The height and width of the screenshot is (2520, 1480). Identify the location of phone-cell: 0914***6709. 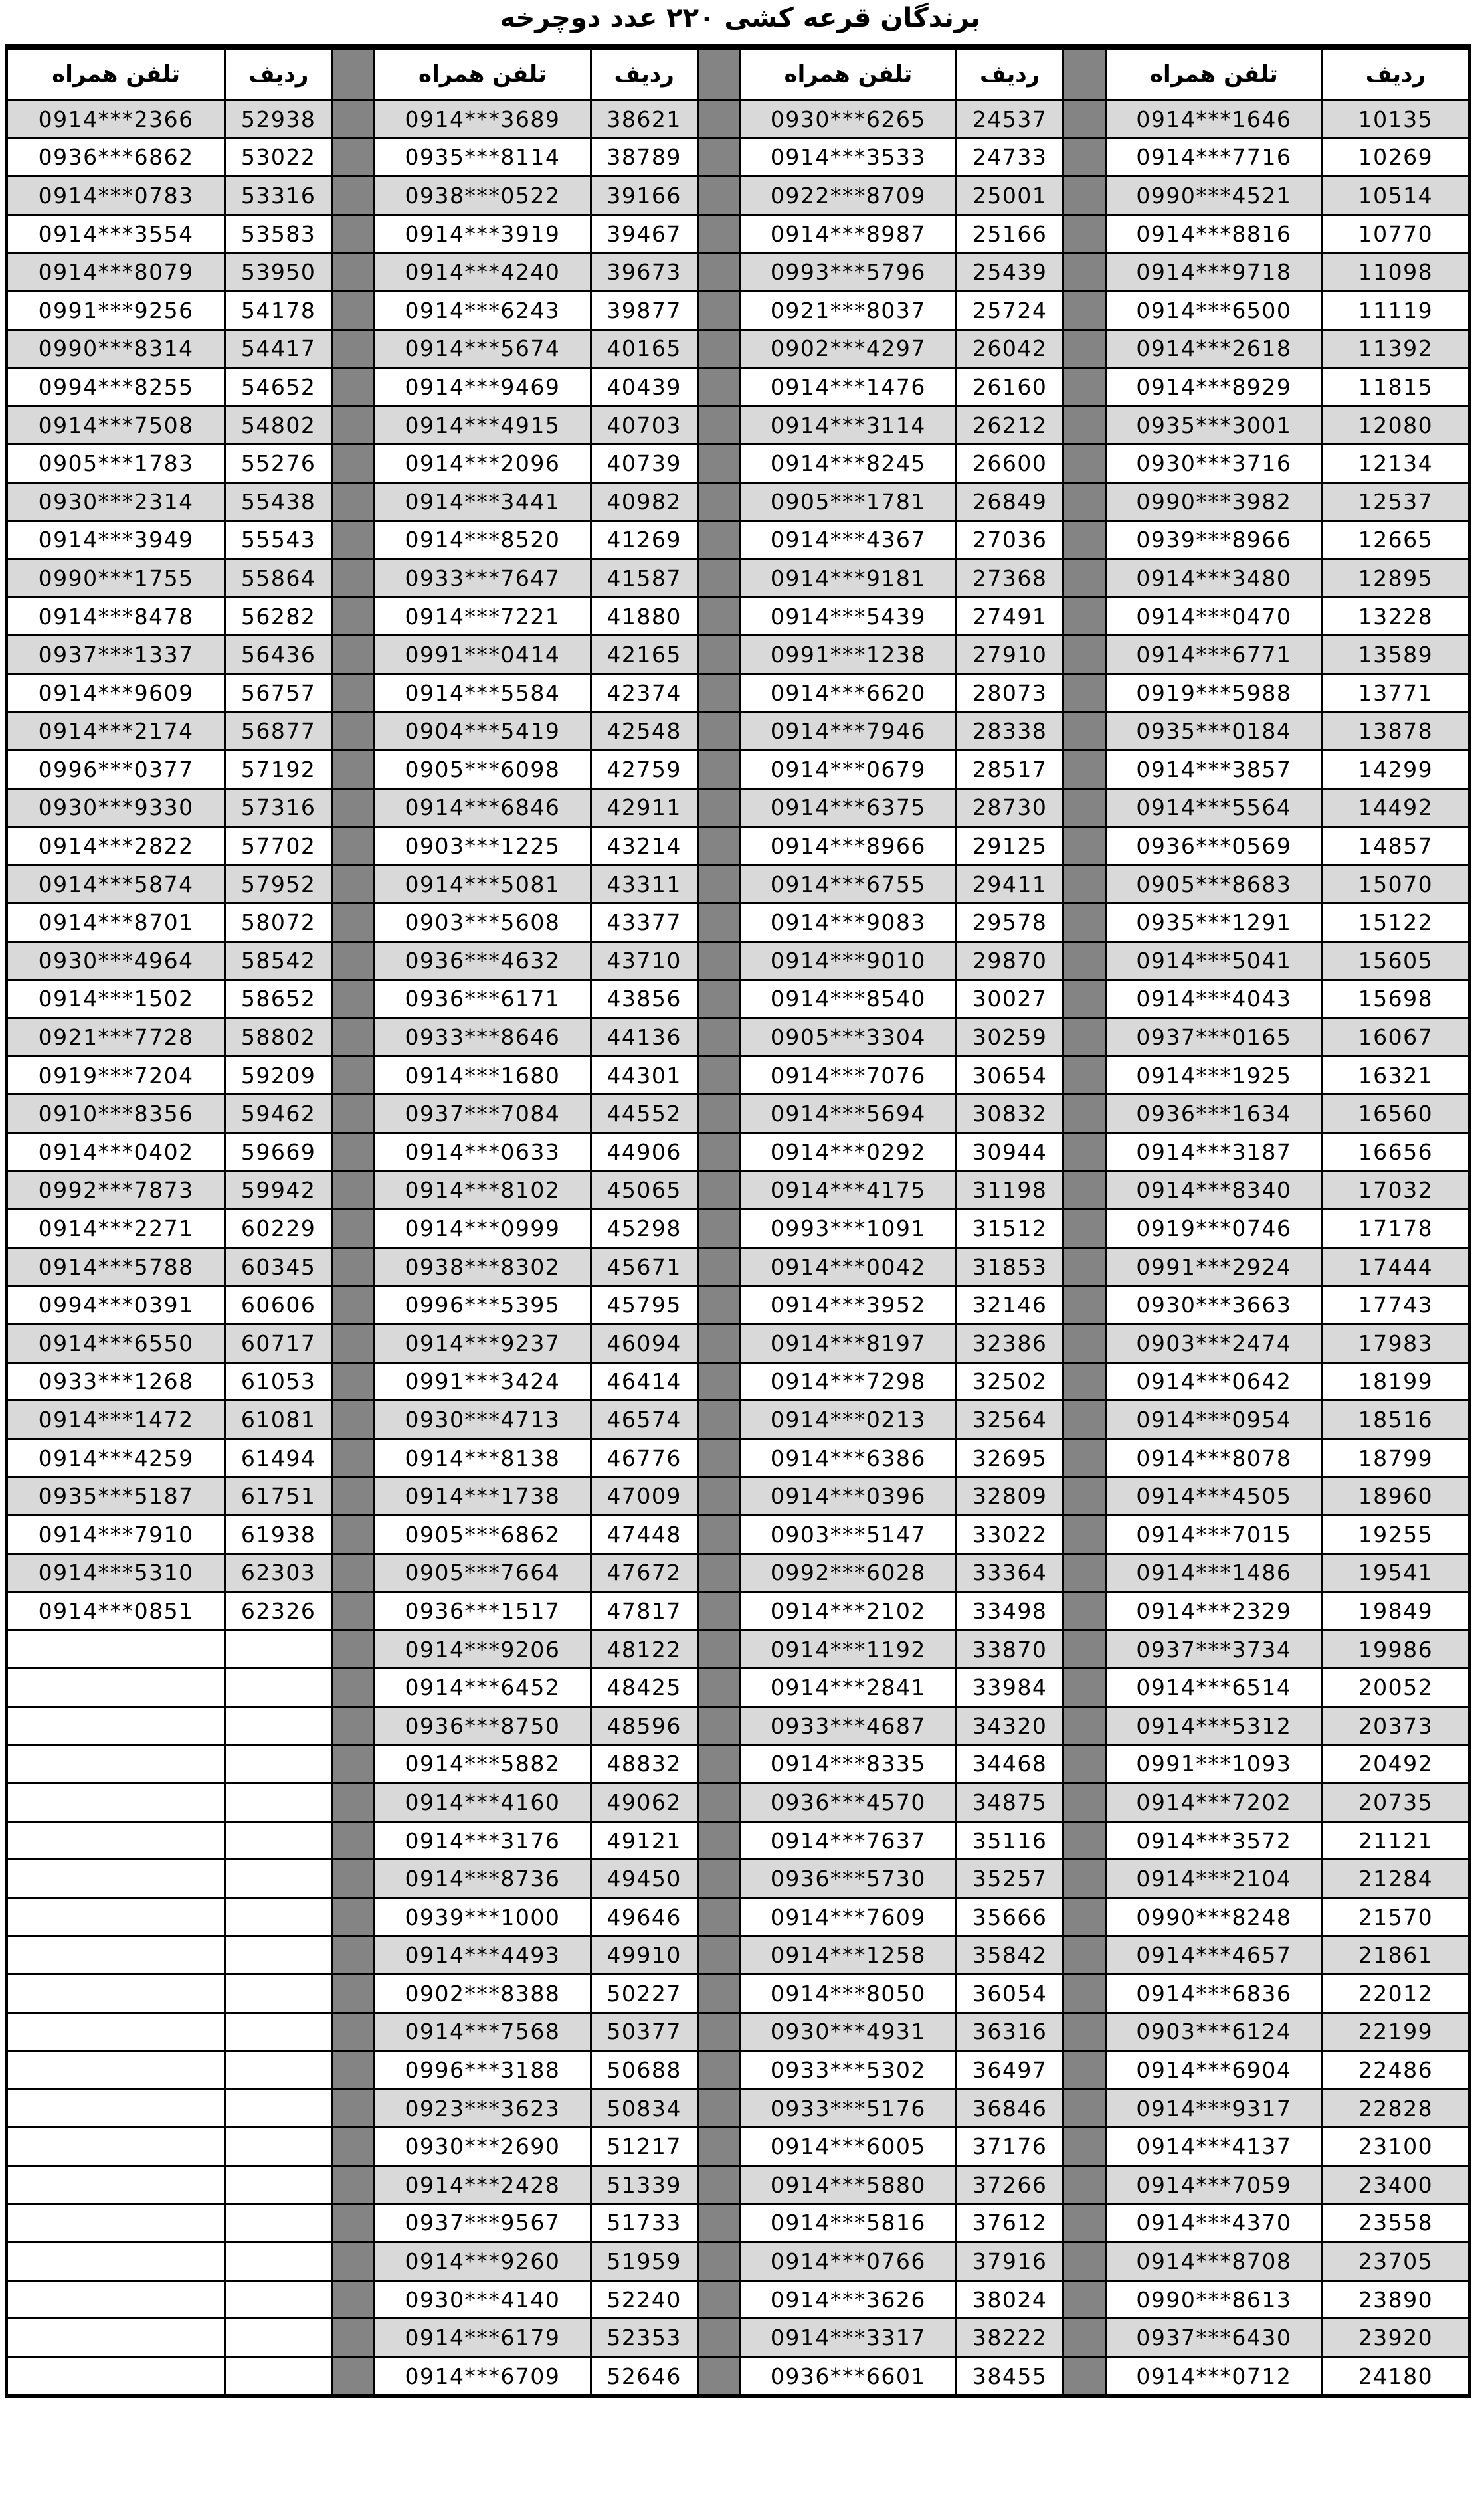
(482, 2377).